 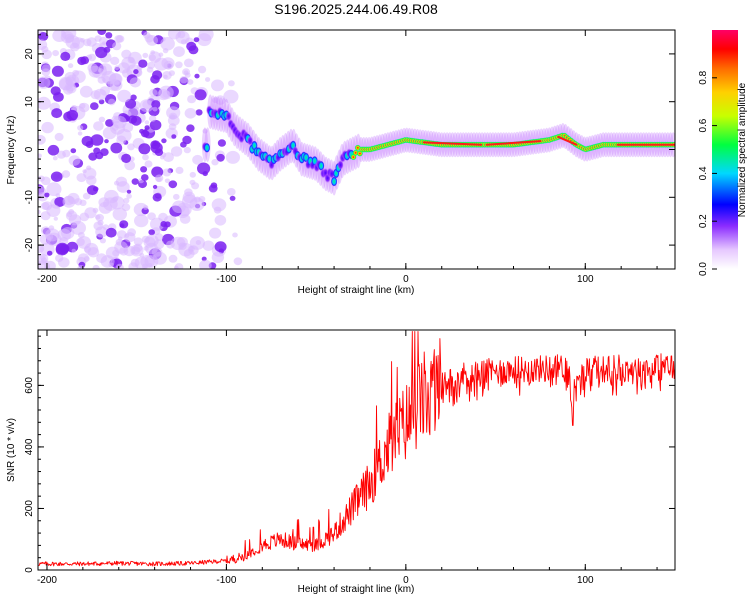 What do you see at coordinates (703, 77) in the screenshot?
I see `colorbar-tick-label: 0.8` at bounding box center [703, 77].